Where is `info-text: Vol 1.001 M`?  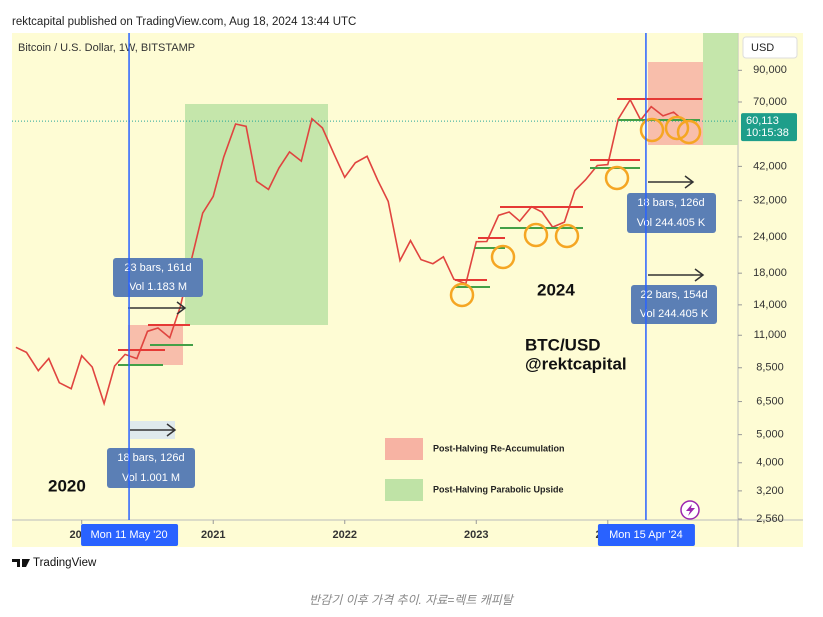 info-text: Vol 1.001 M is located at coordinates (151, 478).